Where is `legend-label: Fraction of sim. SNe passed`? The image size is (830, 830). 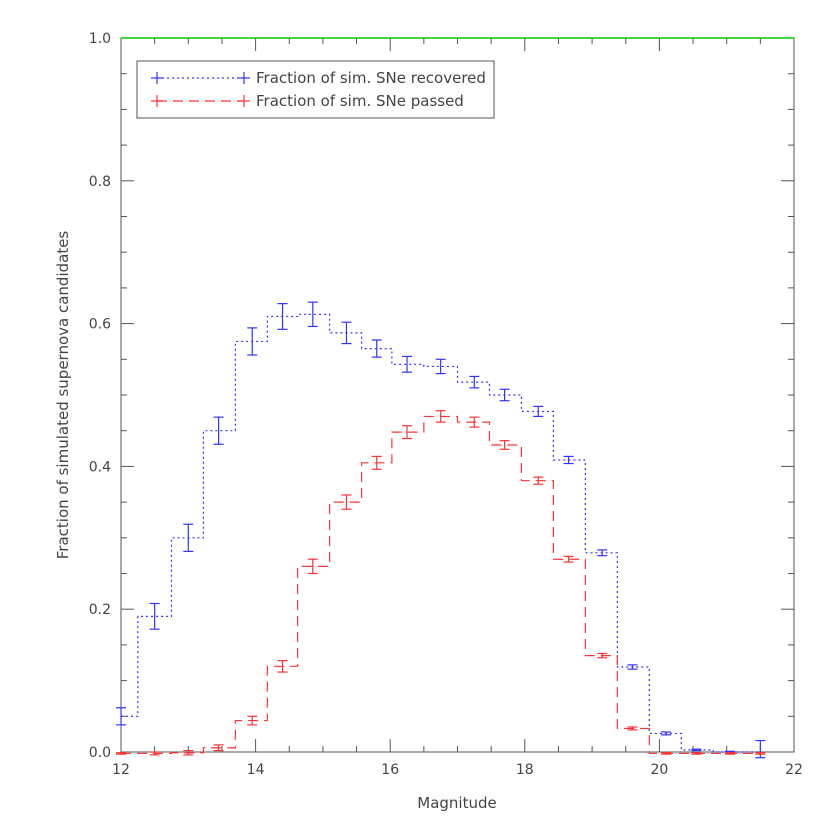 legend-label: Fraction of sim. SNe passed is located at coordinates (360, 101).